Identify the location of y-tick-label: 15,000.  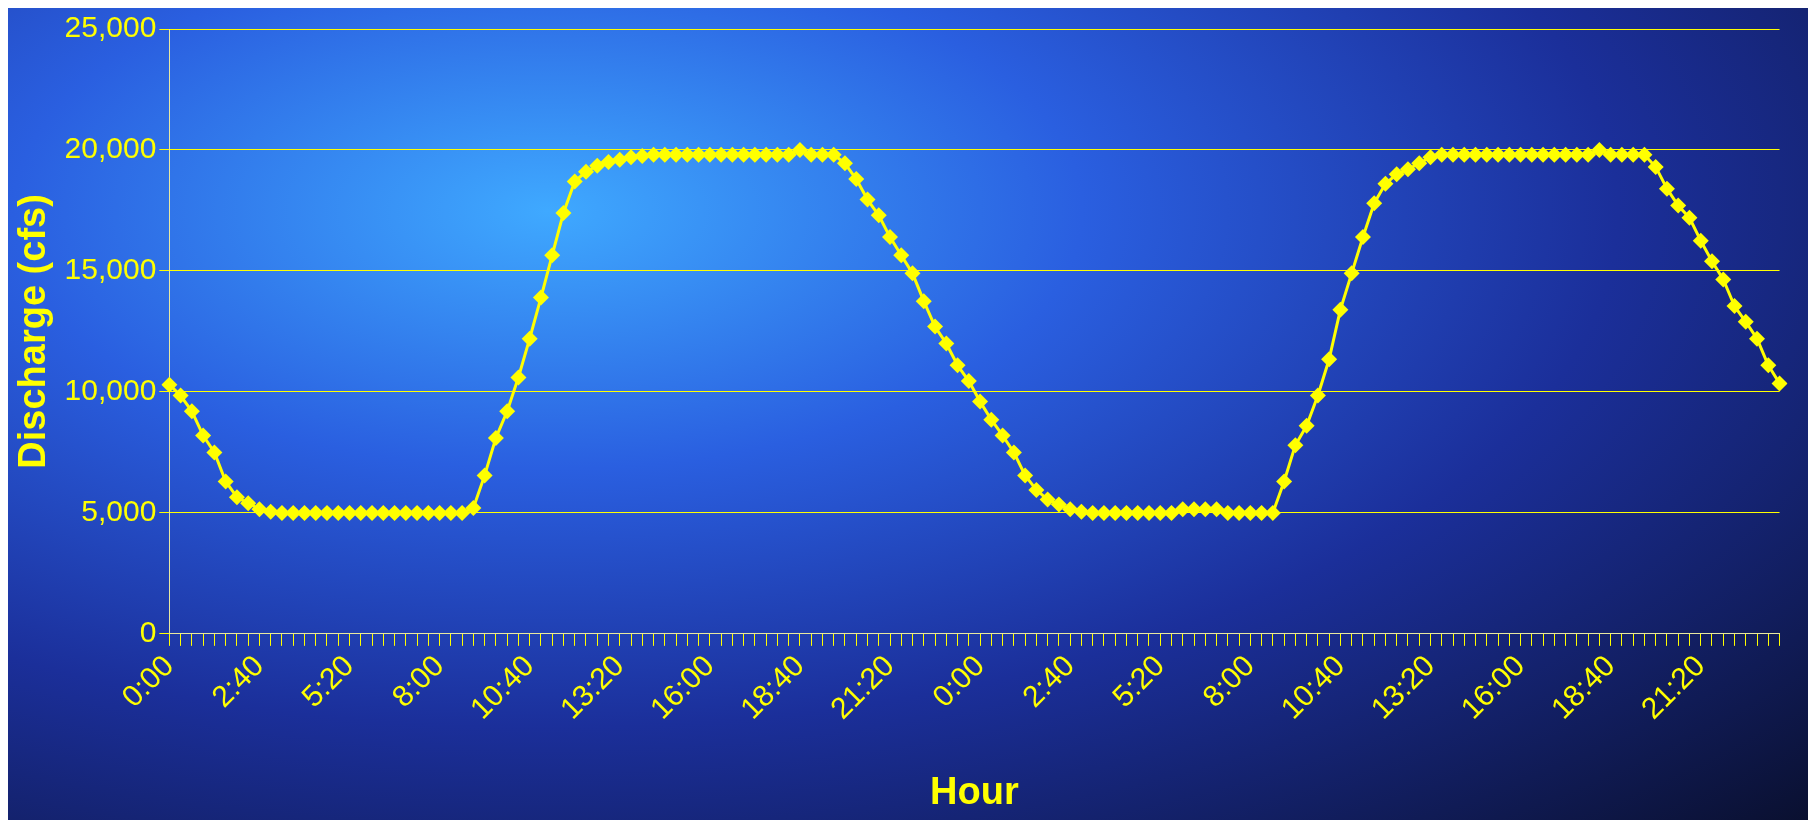
(110, 269).